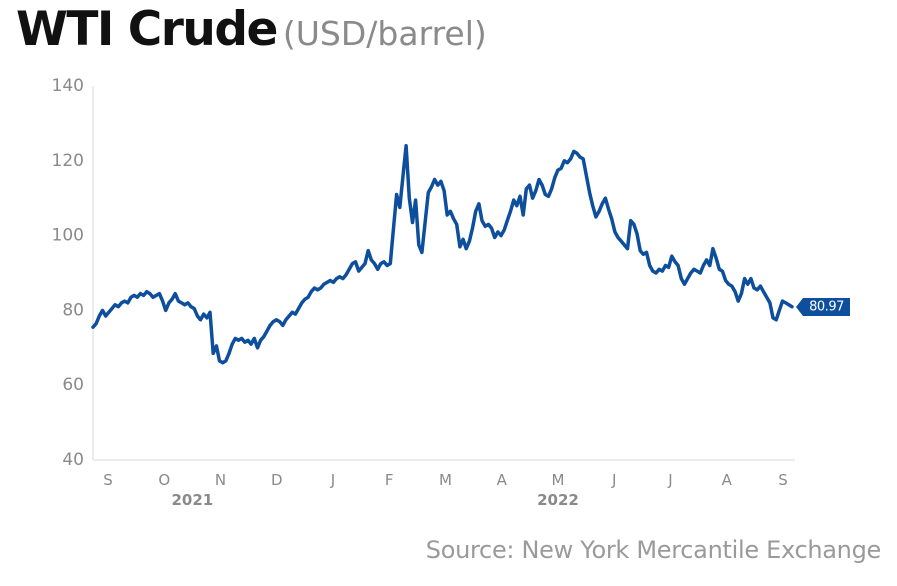 This screenshot has height=586, width=897. Describe the element at coordinates (73, 310) in the screenshot. I see `y-tick-label: 80` at that location.